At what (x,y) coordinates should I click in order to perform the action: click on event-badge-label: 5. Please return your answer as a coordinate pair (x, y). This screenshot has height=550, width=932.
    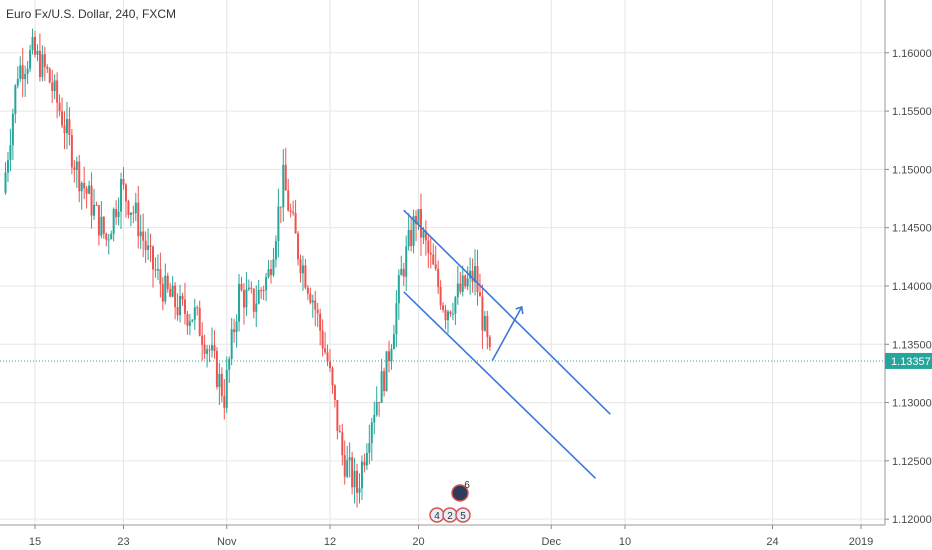
    Looking at the image, I should click on (463, 516).